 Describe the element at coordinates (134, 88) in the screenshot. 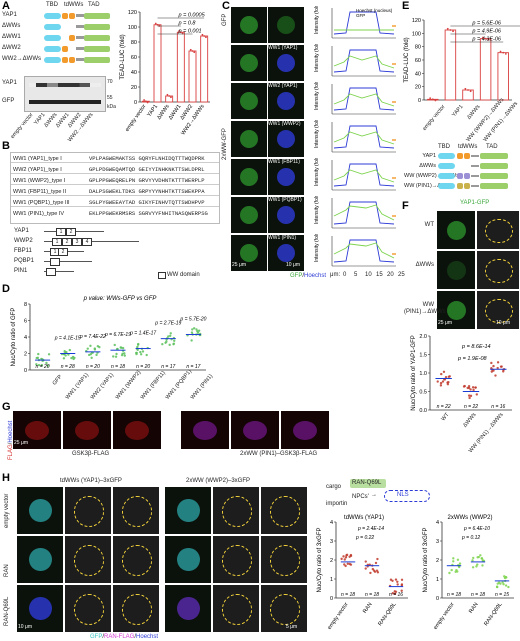

I see `y-tick-label: 20` at that location.